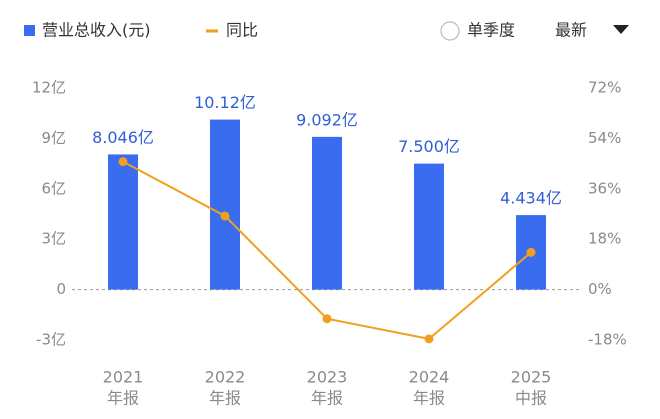 The height and width of the screenshot is (419, 660). I want to click on legend-label: 同比, so click(242, 30).